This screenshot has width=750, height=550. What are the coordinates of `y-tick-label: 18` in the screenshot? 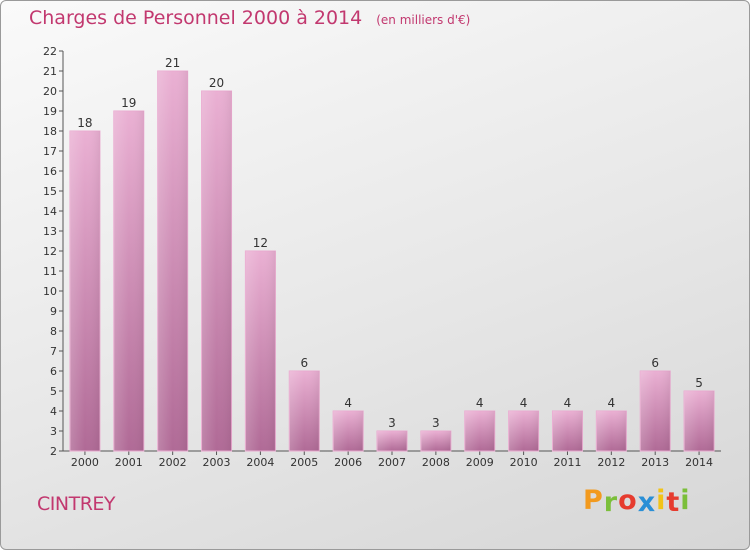 It's located at (50, 131).